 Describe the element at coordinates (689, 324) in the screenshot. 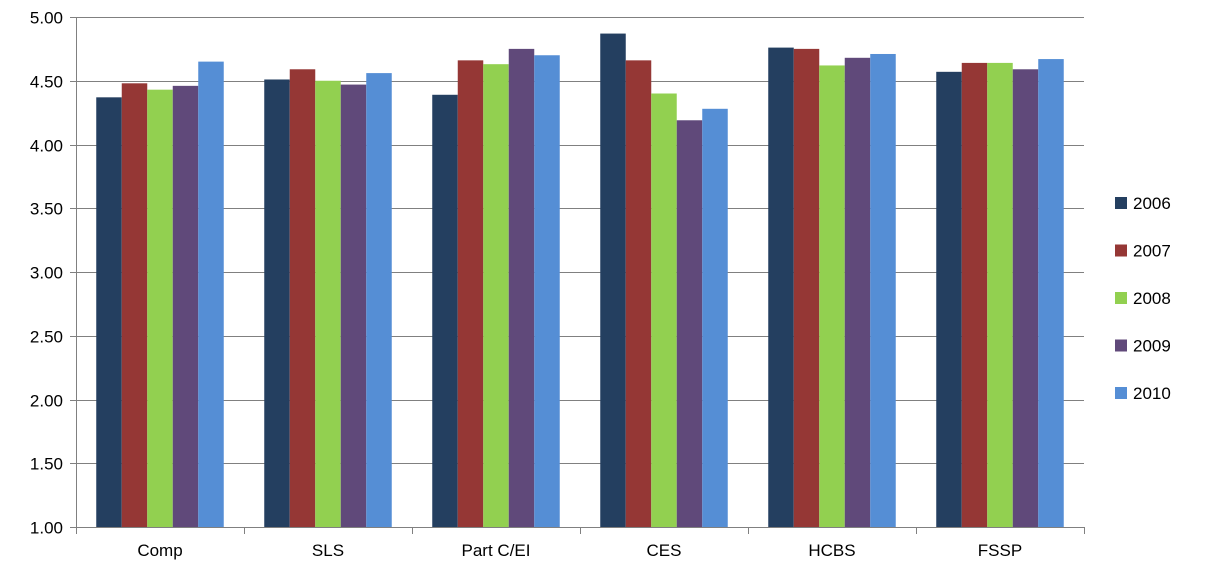

I see `bar-2009-ces` at that location.